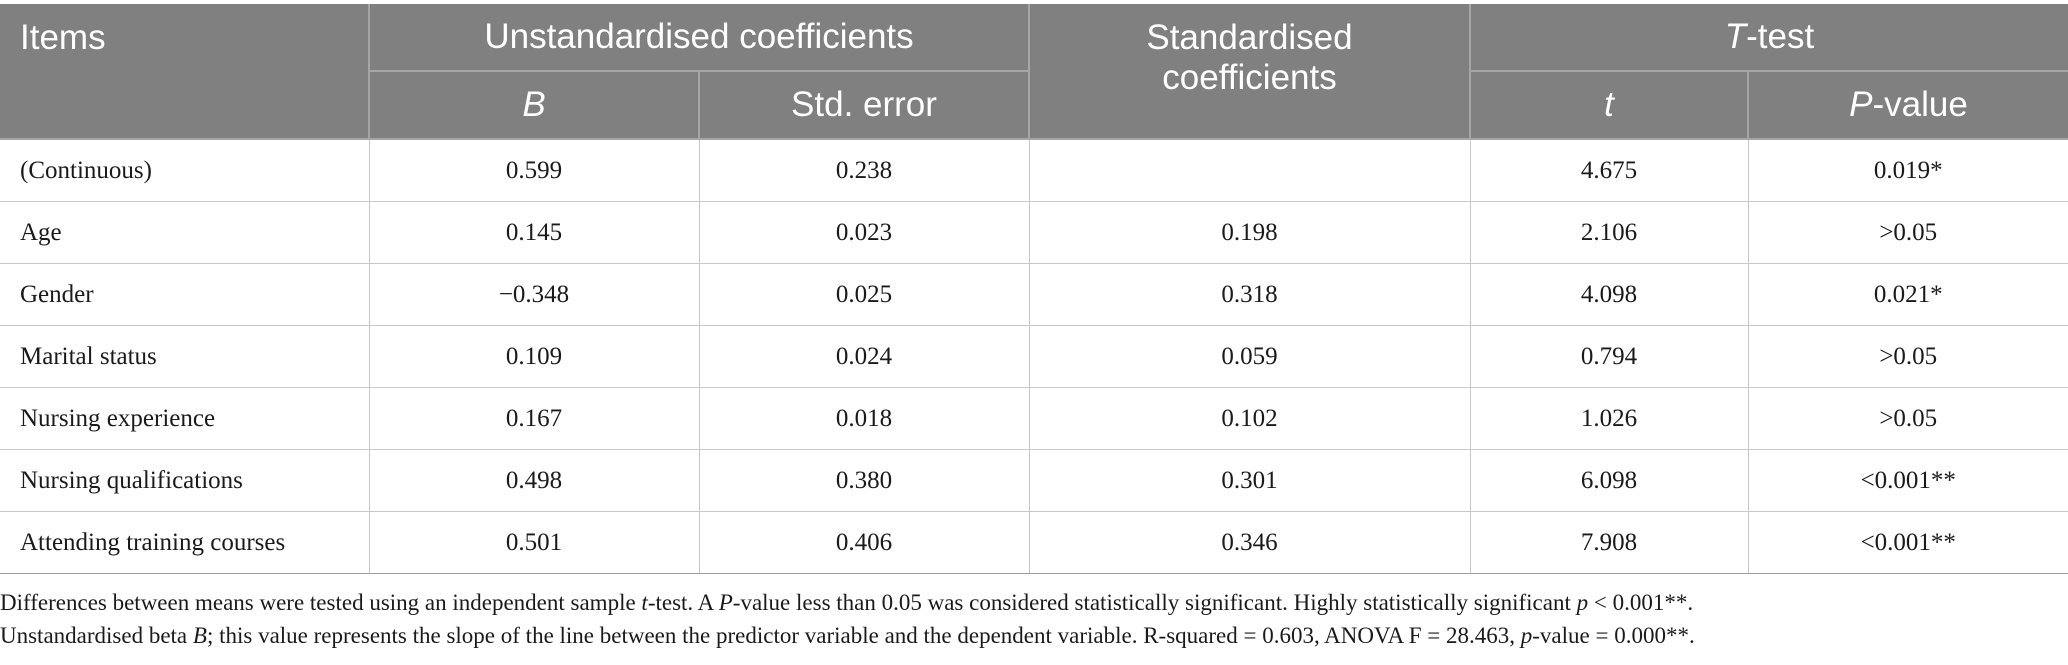 This screenshot has width=2068, height=665. What do you see at coordinates (1249, 294) in the screenshot?
I see `cell-standardised: 0.318` at bounding box center [1249, 294].